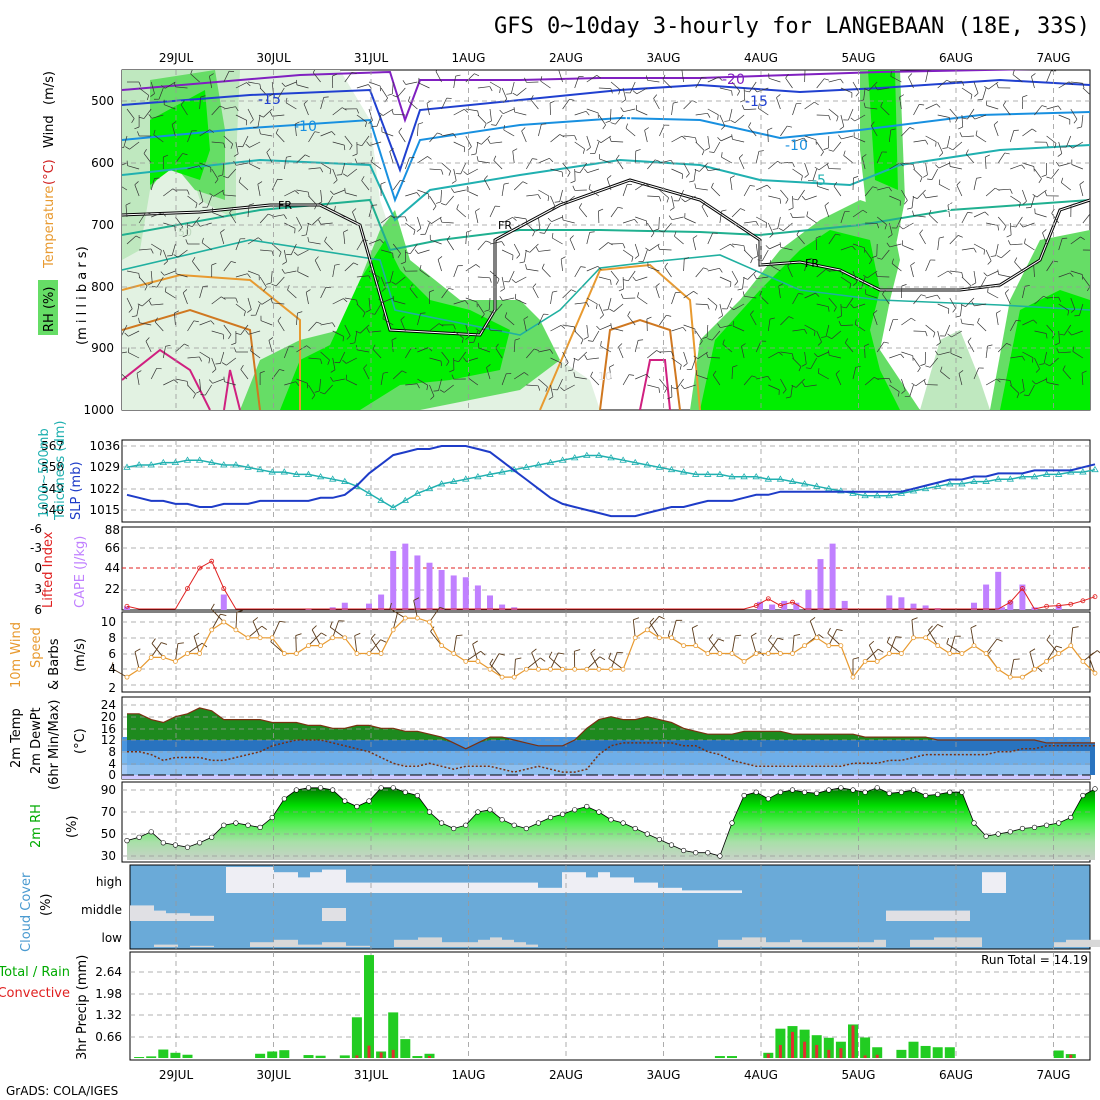  What do you see at coordinates (101, 910) in the screenshot?
I see `cloud-layer-middle: middle` at bounding box center [101, 910].